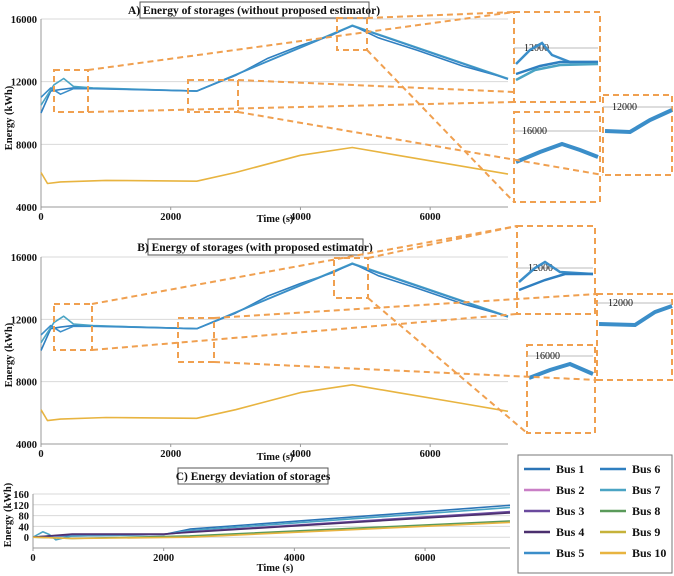 The image size is (674, 576). I want to click on panel-c-xtick-label: 0, so click(32, 558).